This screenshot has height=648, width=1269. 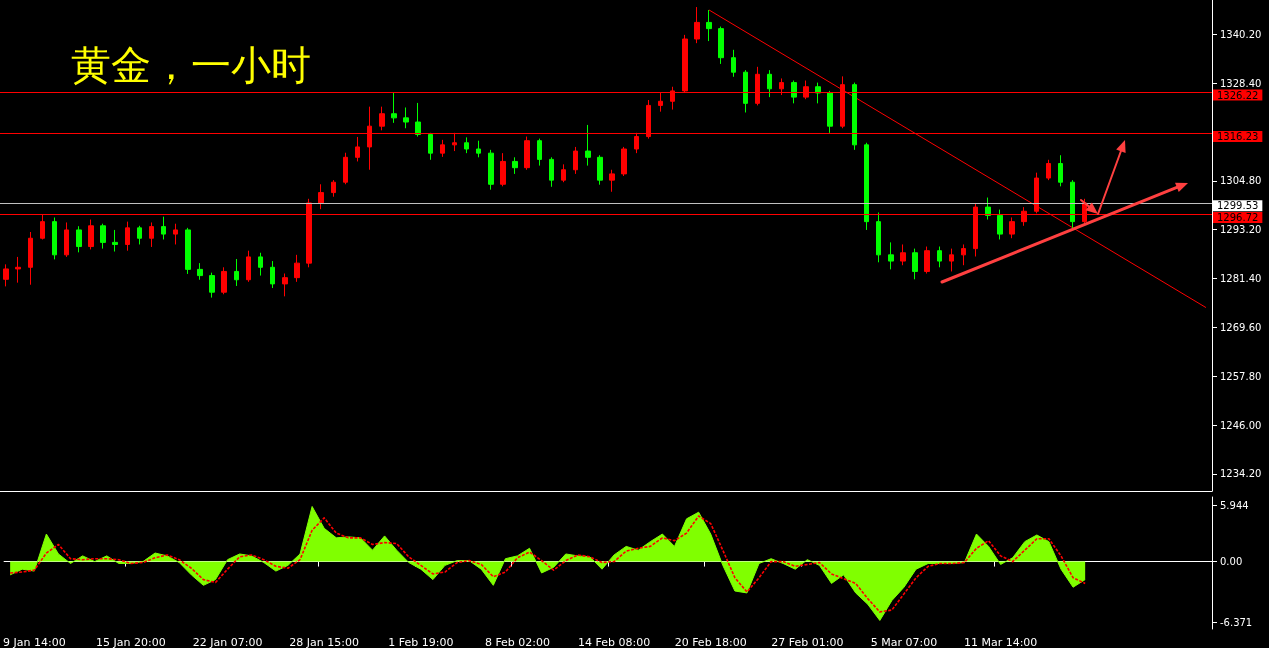 What do you see at coordinates (1241, 327) in the screenshot?
I see `y-tick-label: 1269.60` at bounding box center [1241, 327].